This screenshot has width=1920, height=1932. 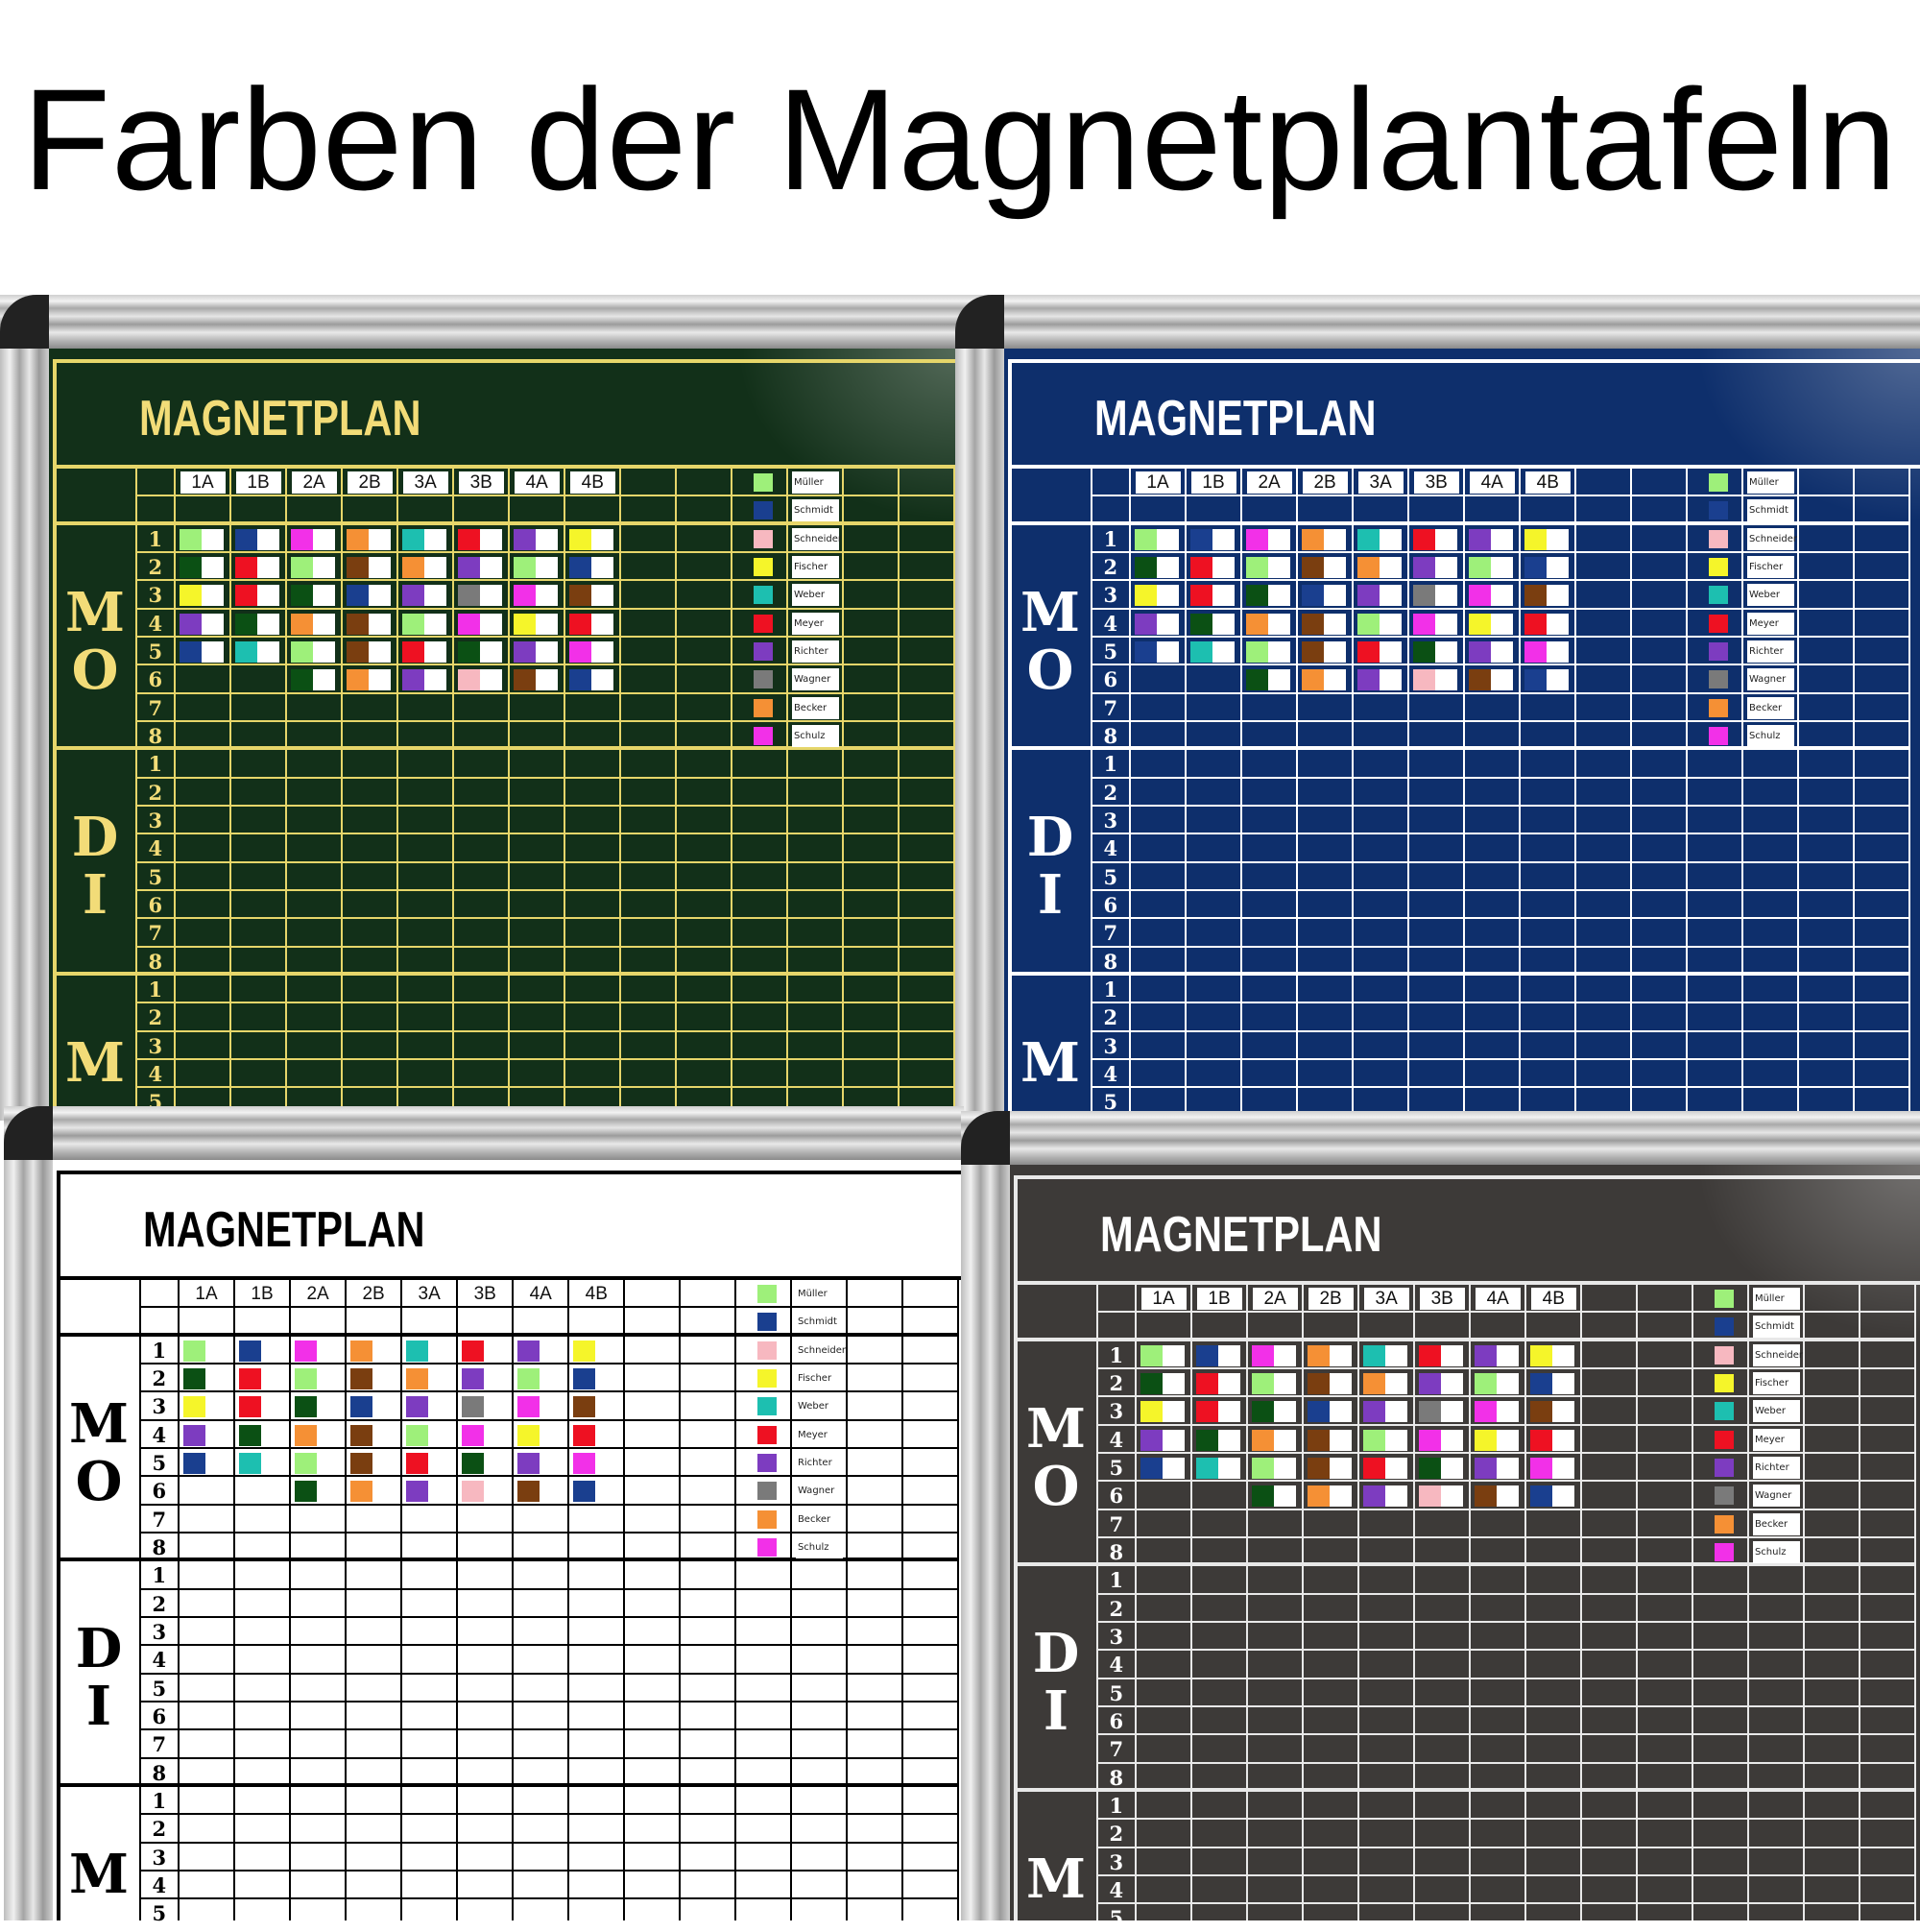 I want to click on magnet-red, so click(x=1379, y=652).